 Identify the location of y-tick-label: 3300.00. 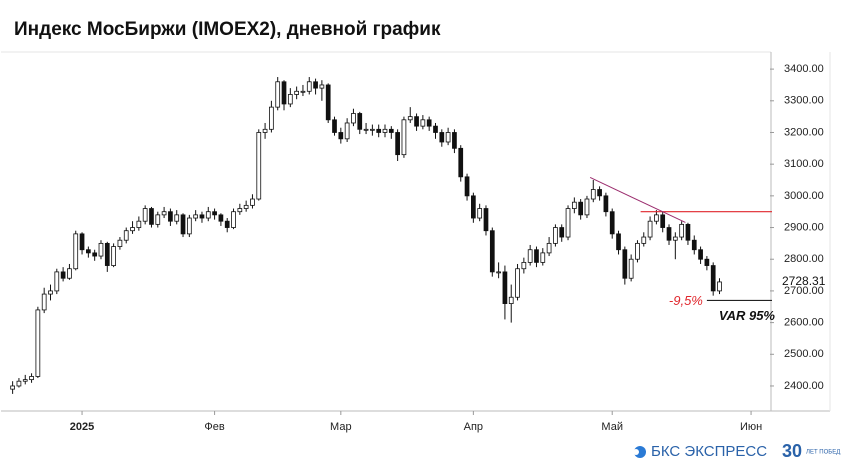
(804, 101).